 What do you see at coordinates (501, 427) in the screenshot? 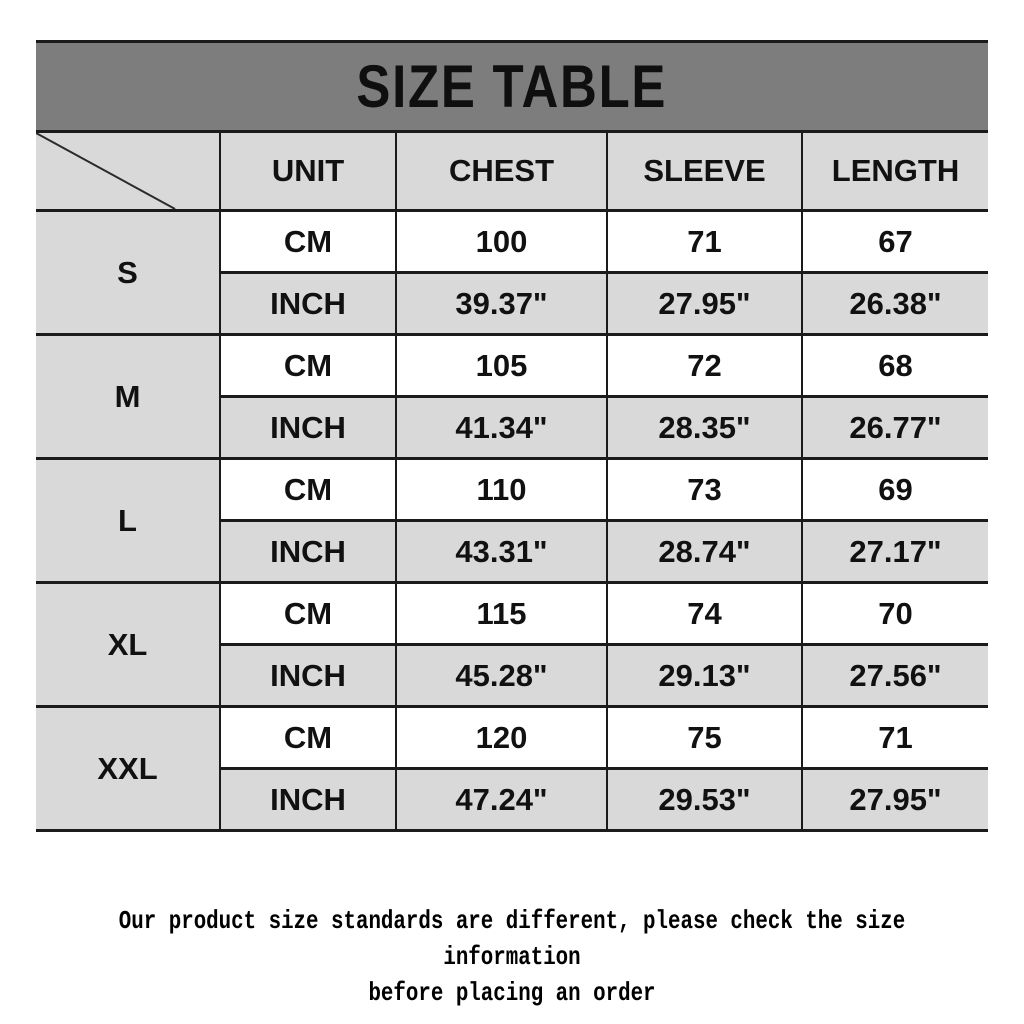
I see `cell-chest-inch: 41.34"` at bounding box center [501, 427].